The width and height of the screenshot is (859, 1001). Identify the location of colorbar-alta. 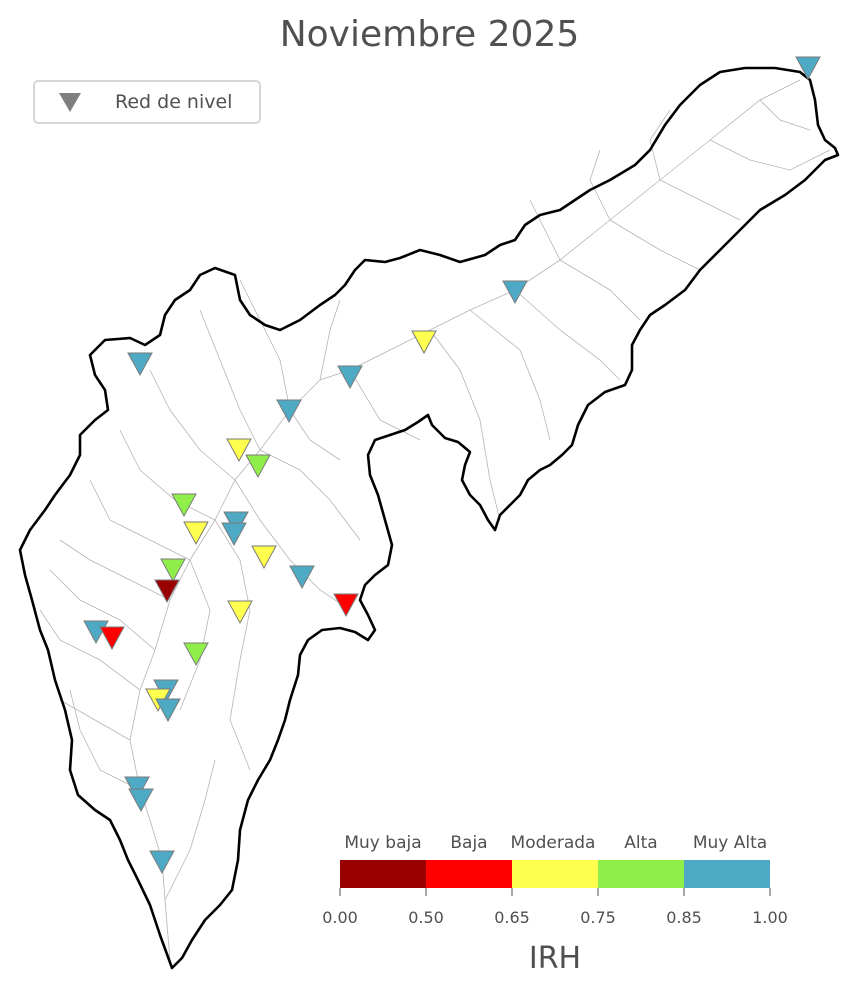
(641, 874).